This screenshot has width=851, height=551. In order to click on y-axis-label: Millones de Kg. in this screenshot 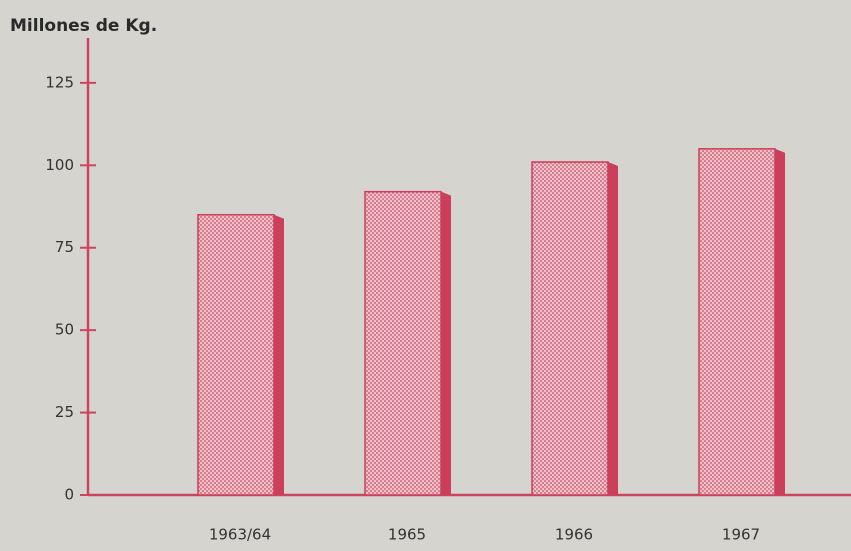, I will do `click(83, 26)`.